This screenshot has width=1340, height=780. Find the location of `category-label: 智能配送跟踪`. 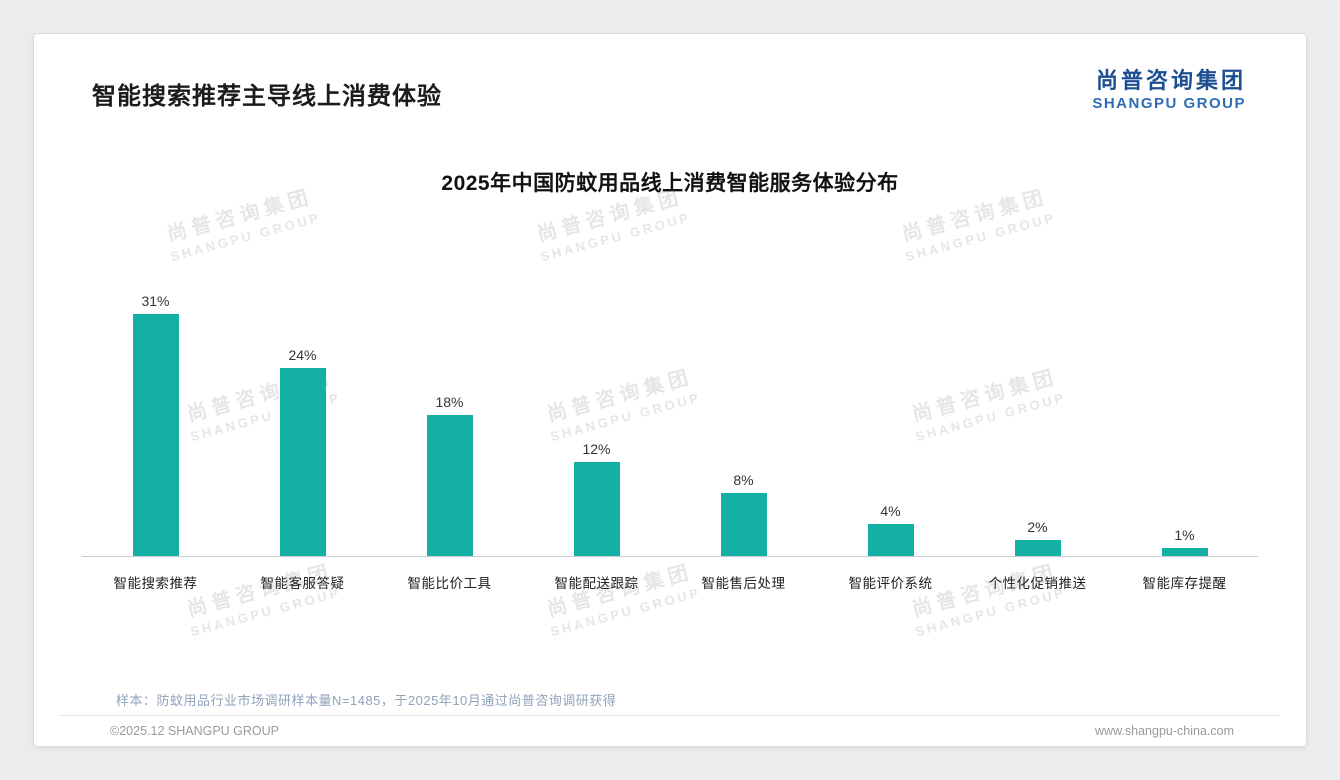

category-label: 智能配送跟踪 is located at coordinates (596, 583).